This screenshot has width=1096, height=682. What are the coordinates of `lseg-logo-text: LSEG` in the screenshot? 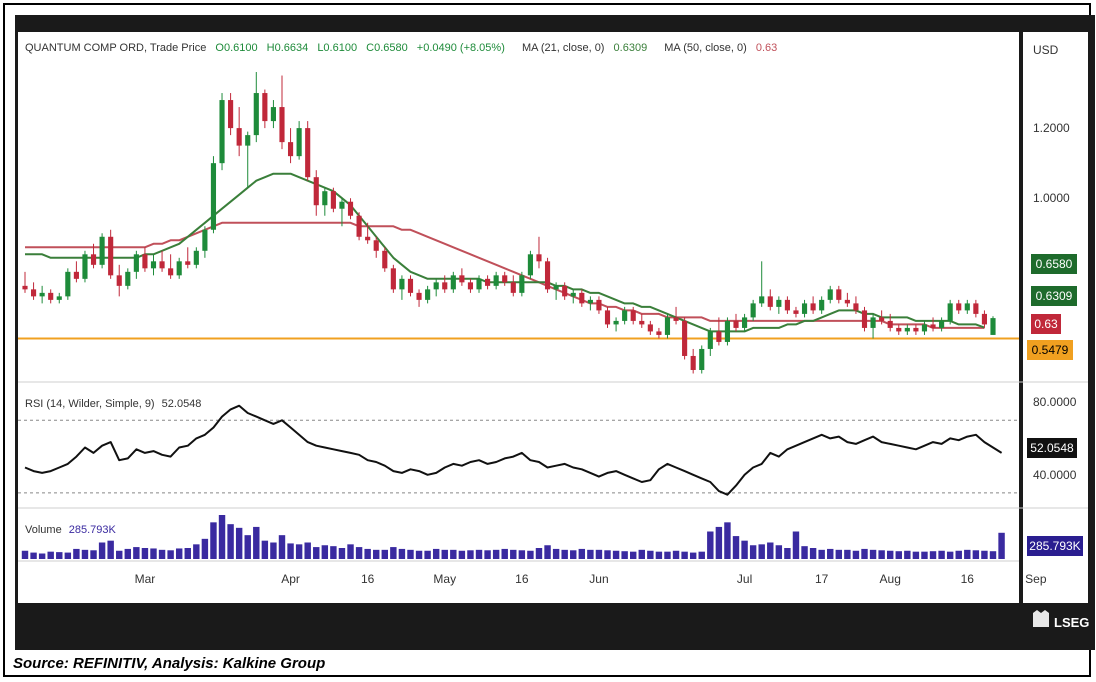 It's located at (1071, 622).